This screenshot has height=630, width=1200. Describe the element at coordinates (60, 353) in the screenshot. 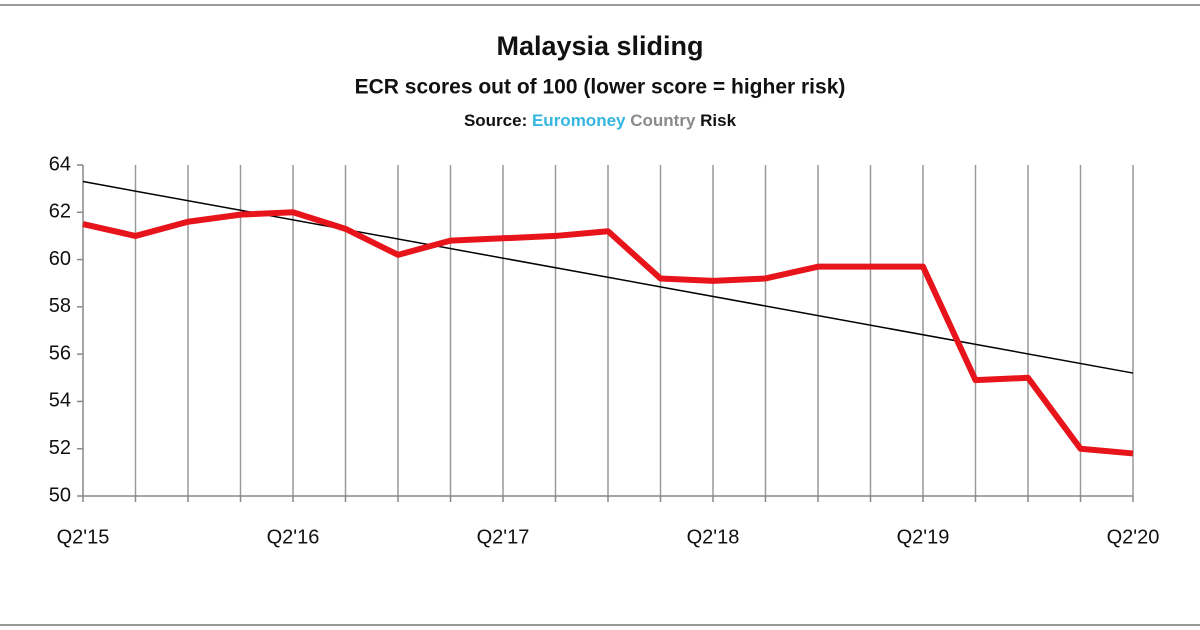

I see `y-tick-label: 56` at that location.